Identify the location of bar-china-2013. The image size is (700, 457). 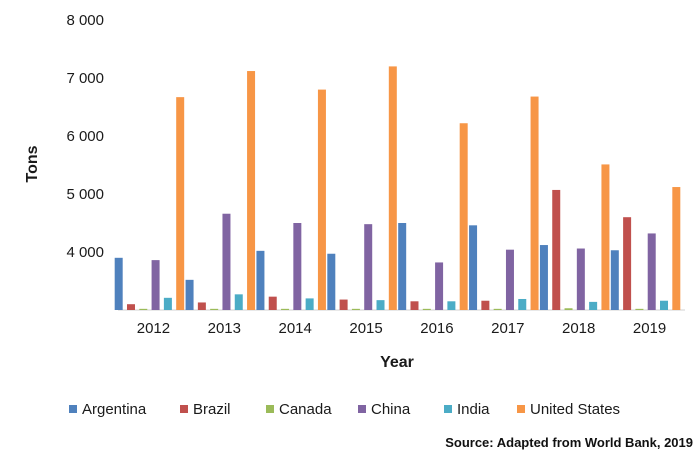
(226, 261).